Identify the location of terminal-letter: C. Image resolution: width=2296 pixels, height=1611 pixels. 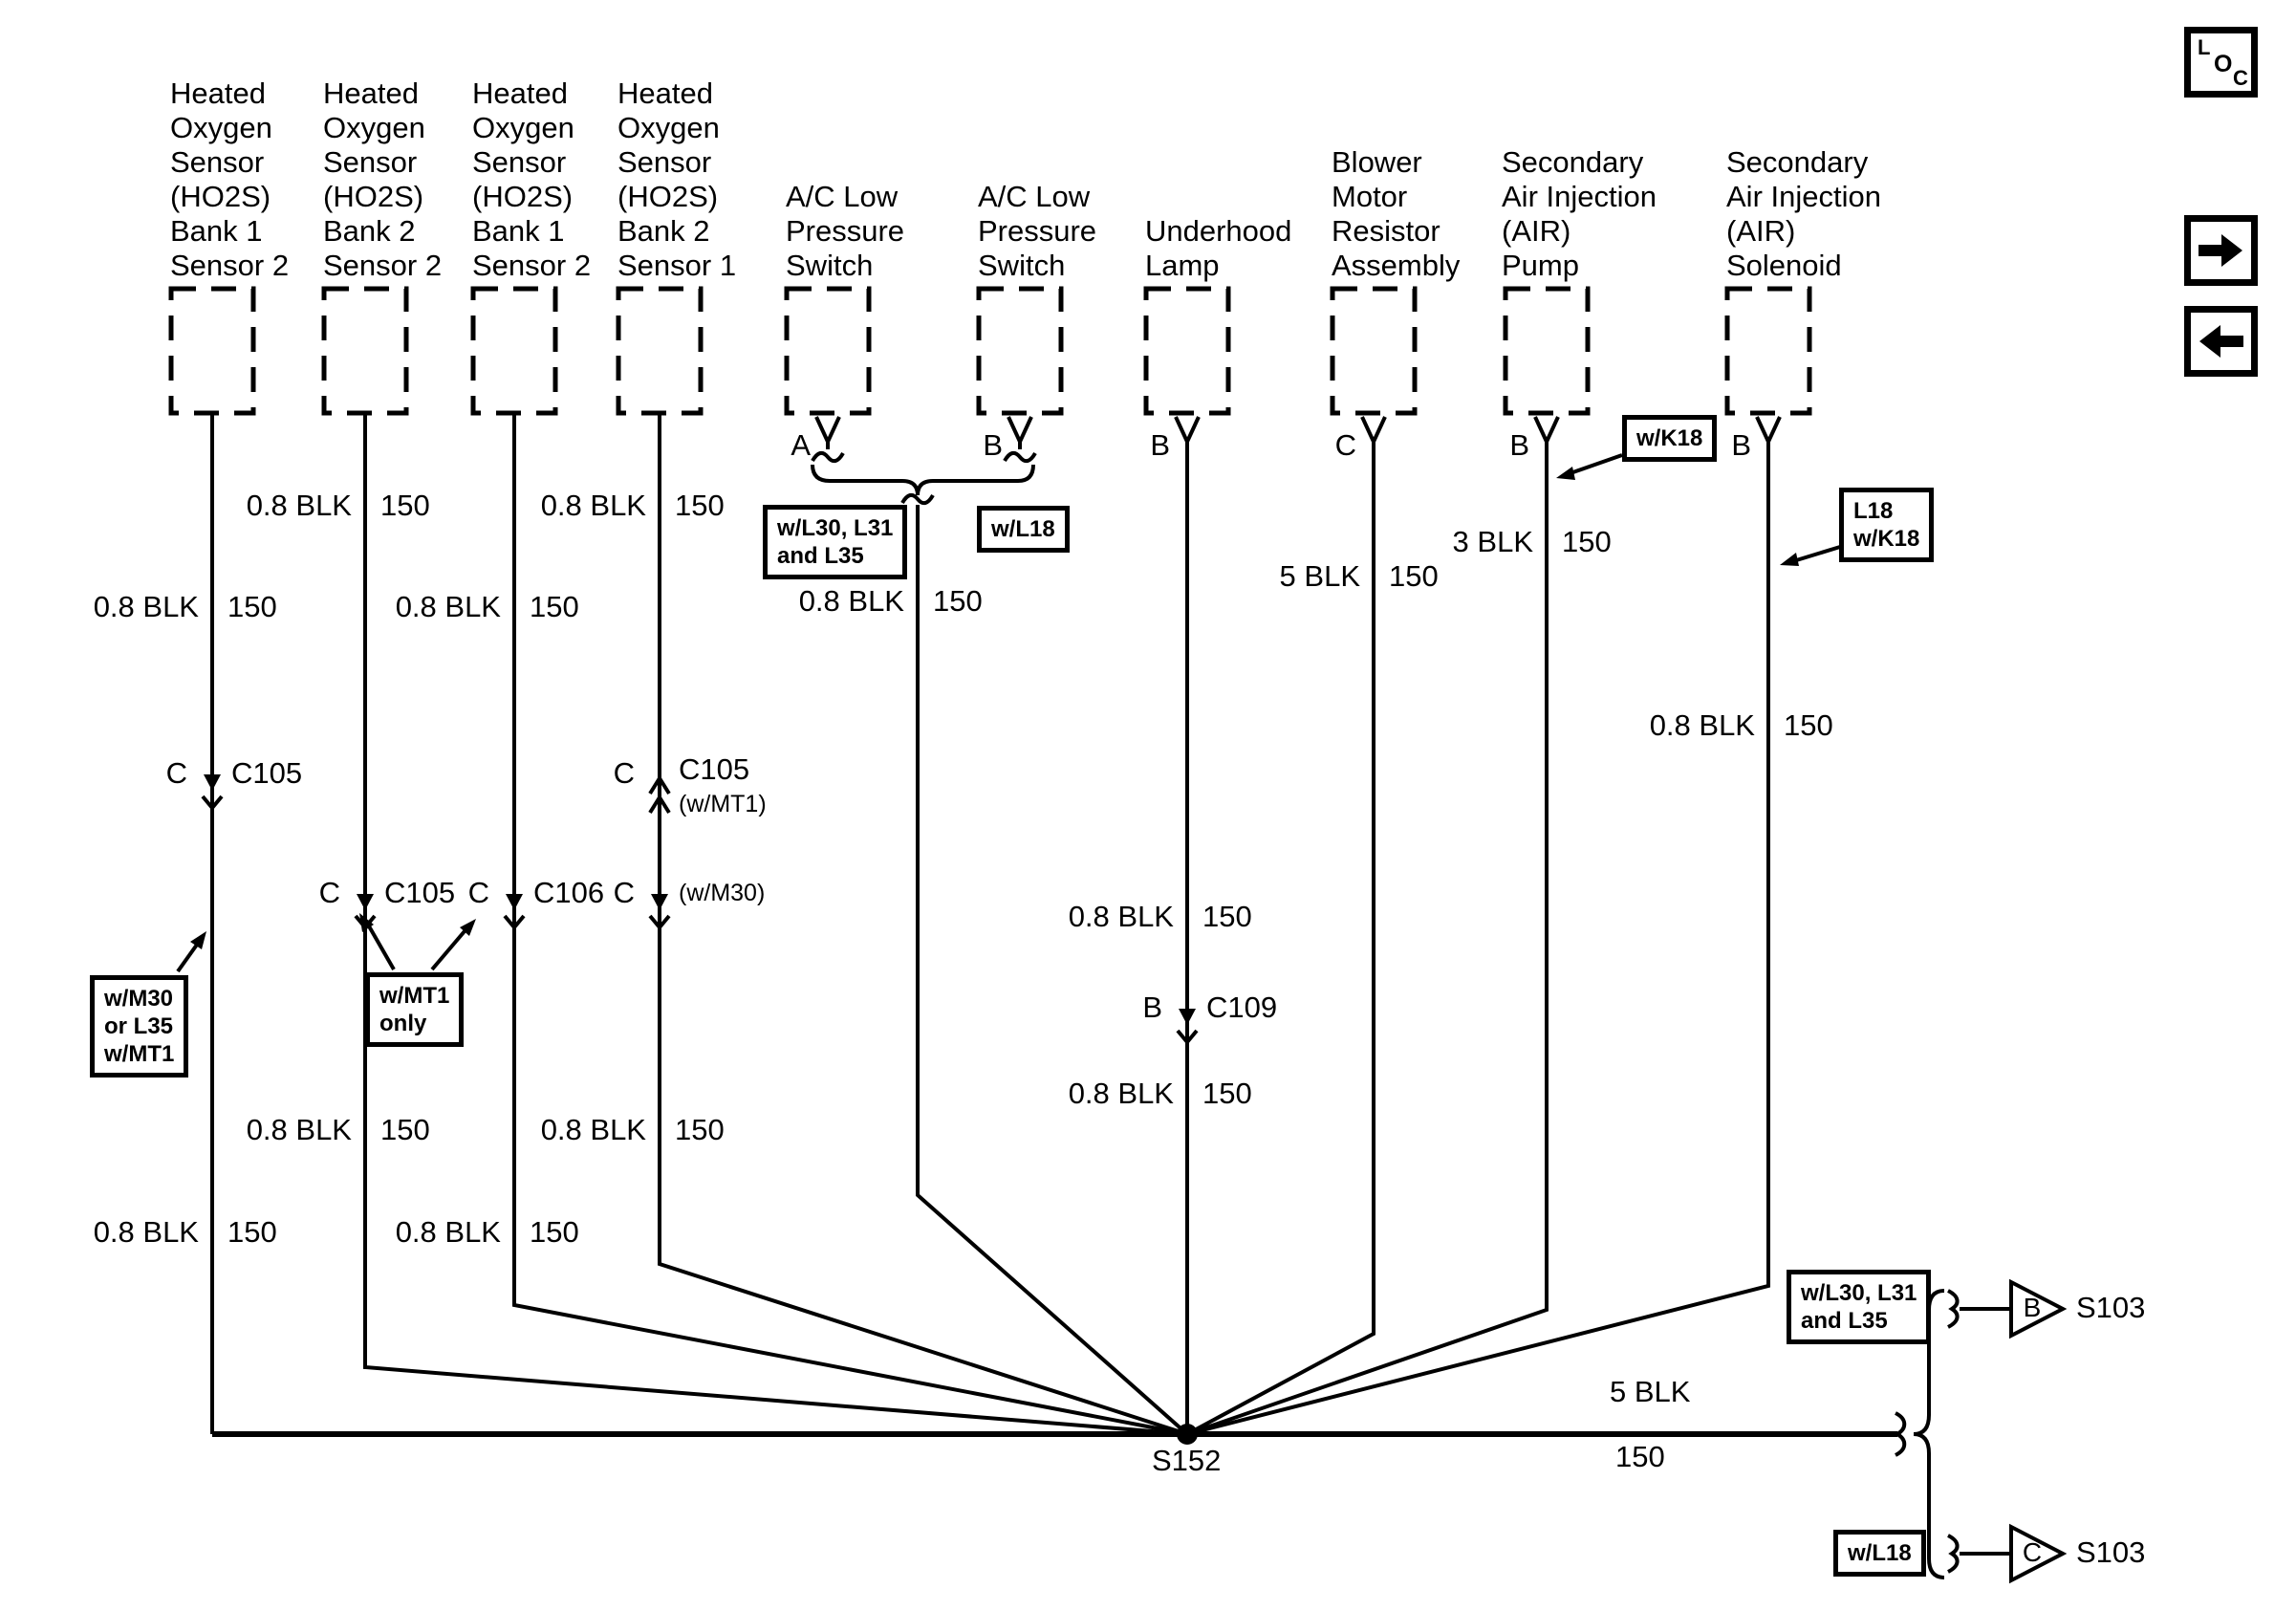
(1345, 445).